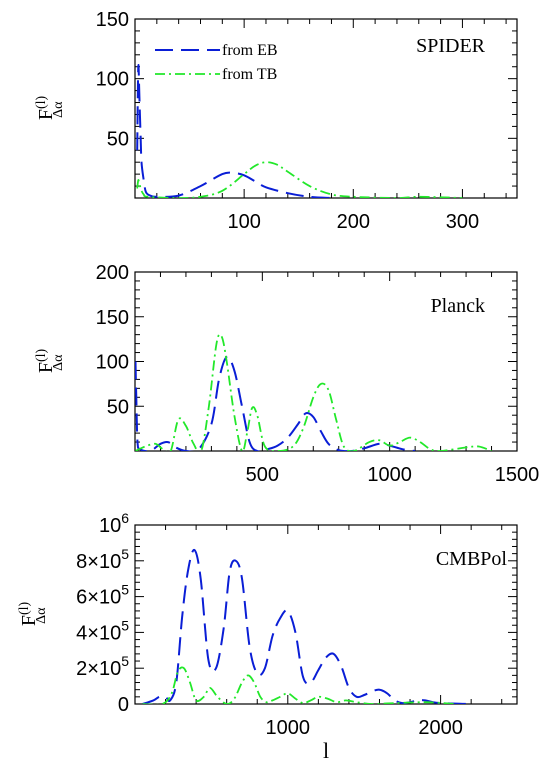  What do you see at coordinates (102, 559) in the screenshot?
I see `y-tick-label: 8×10⁵` at bounding box center [102, 559].